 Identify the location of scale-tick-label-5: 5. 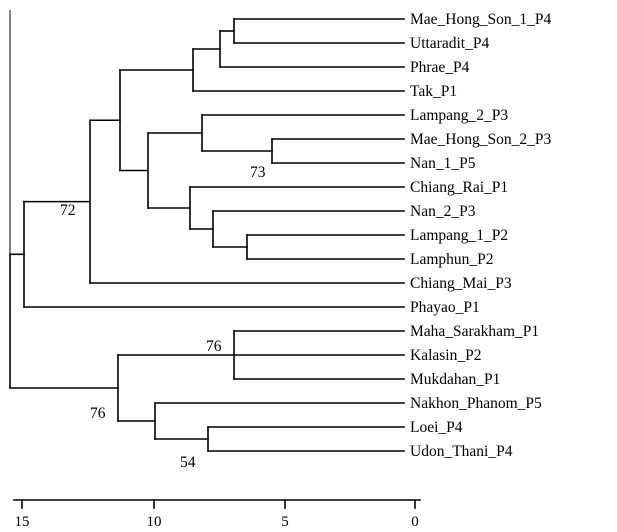
(285, 522).